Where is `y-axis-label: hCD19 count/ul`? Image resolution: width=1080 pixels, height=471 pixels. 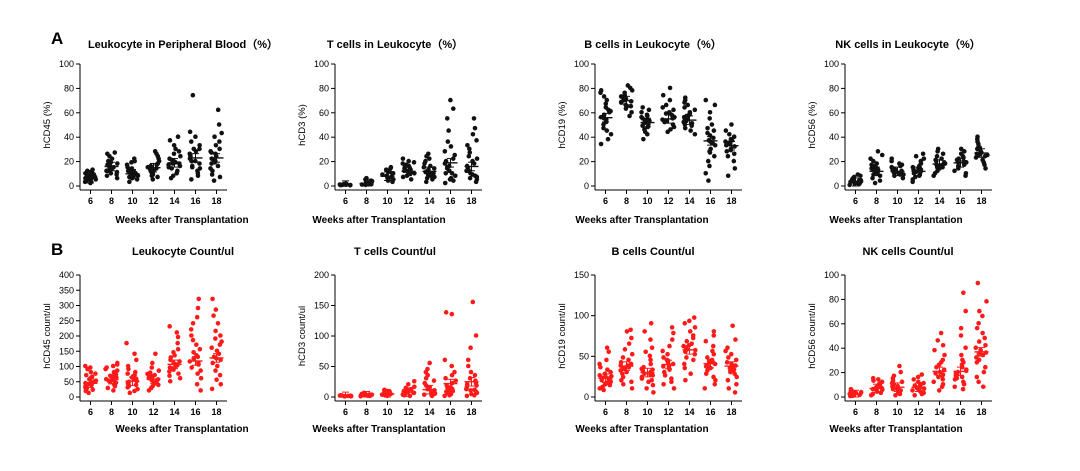
y-axis-label: hCD19 count/ul is located at coordinates (562, 335).